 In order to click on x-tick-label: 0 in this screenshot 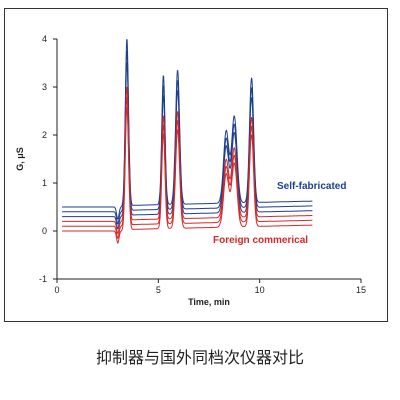, I will do `click(56, 290)`.